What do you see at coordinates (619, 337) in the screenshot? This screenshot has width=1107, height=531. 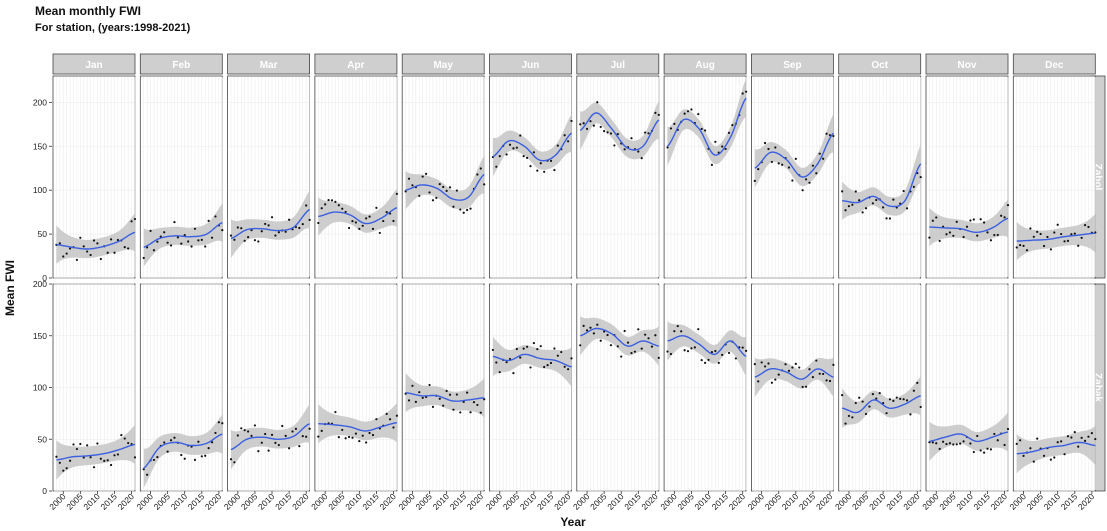 I see `smooth-line-Zahak-Jul` at bounding box center [619, 337].